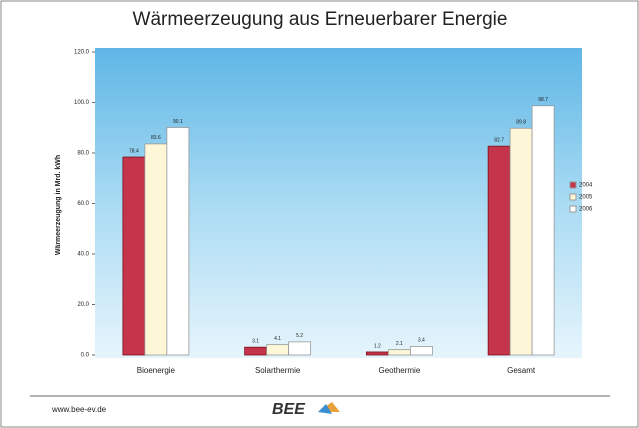 The height and width of the screenshot is (428, 639). Describe the element at coordinates (156, 138) in the screenshot. I see `value-label: 83.6` at that location.